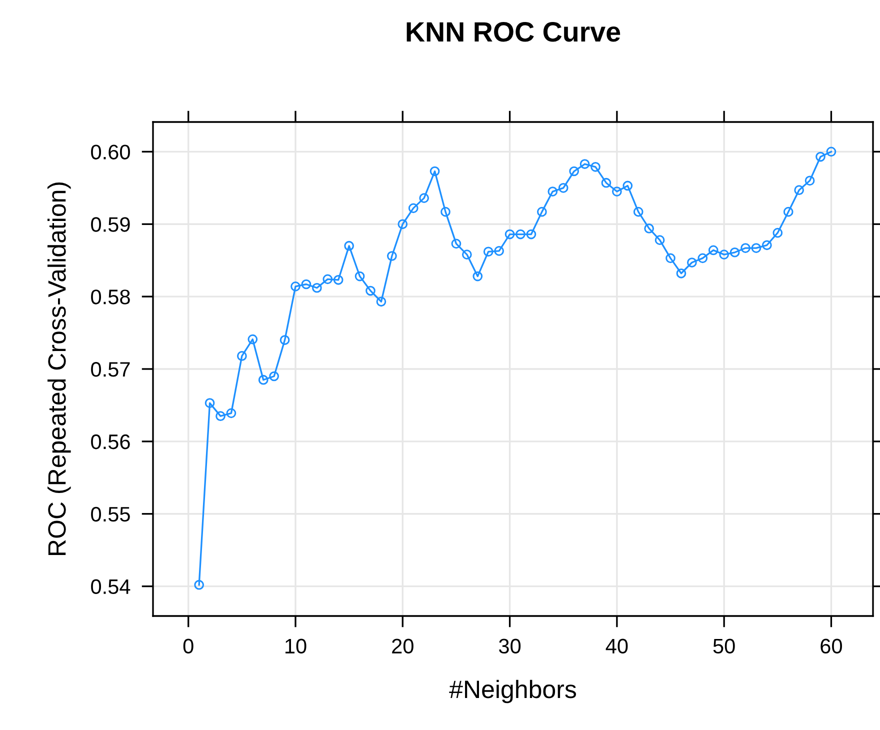 Image resolution: width=880 pixels, height=730 pixels. Describe the element at coordinates (831, 646) in the screenshot. I see `x-tick-label: 60` at that location.